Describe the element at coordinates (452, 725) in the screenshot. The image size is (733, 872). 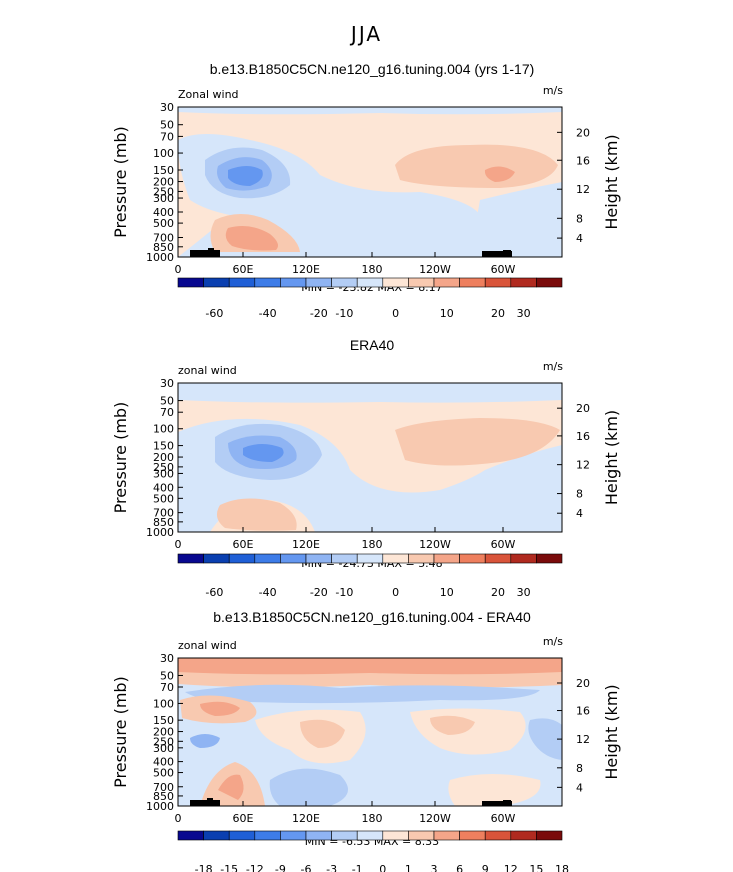
I see `pos-region-east-core` at that location.